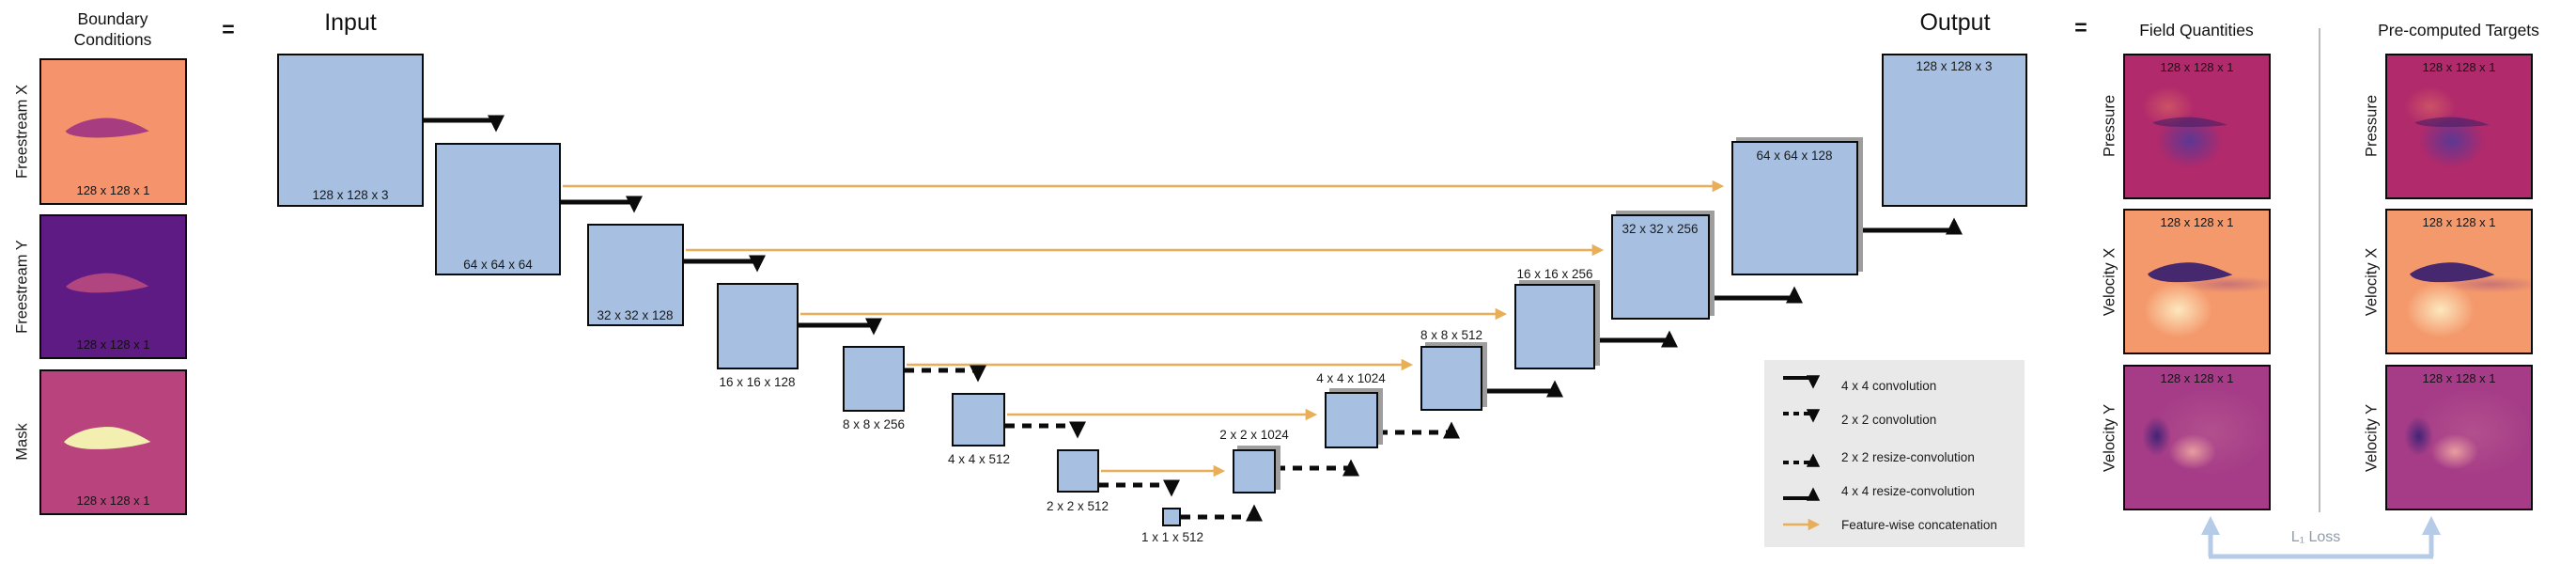 The width and height of the screenshot is (2576, 564). What do you see at coordinates (1889, 385) in the screenshot?
I see `legend-label: 4 x 4 convolution` at bounding box center [1889, 385].